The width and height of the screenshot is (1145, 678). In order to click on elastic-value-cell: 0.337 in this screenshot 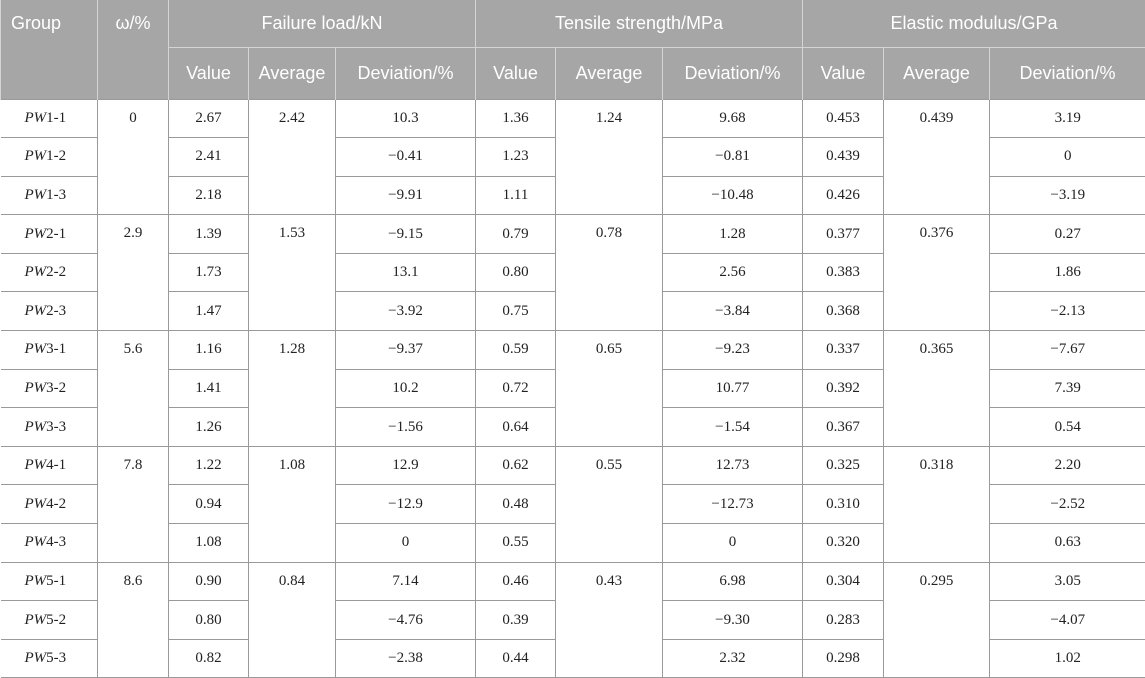, I will do `click(843, 350)`.